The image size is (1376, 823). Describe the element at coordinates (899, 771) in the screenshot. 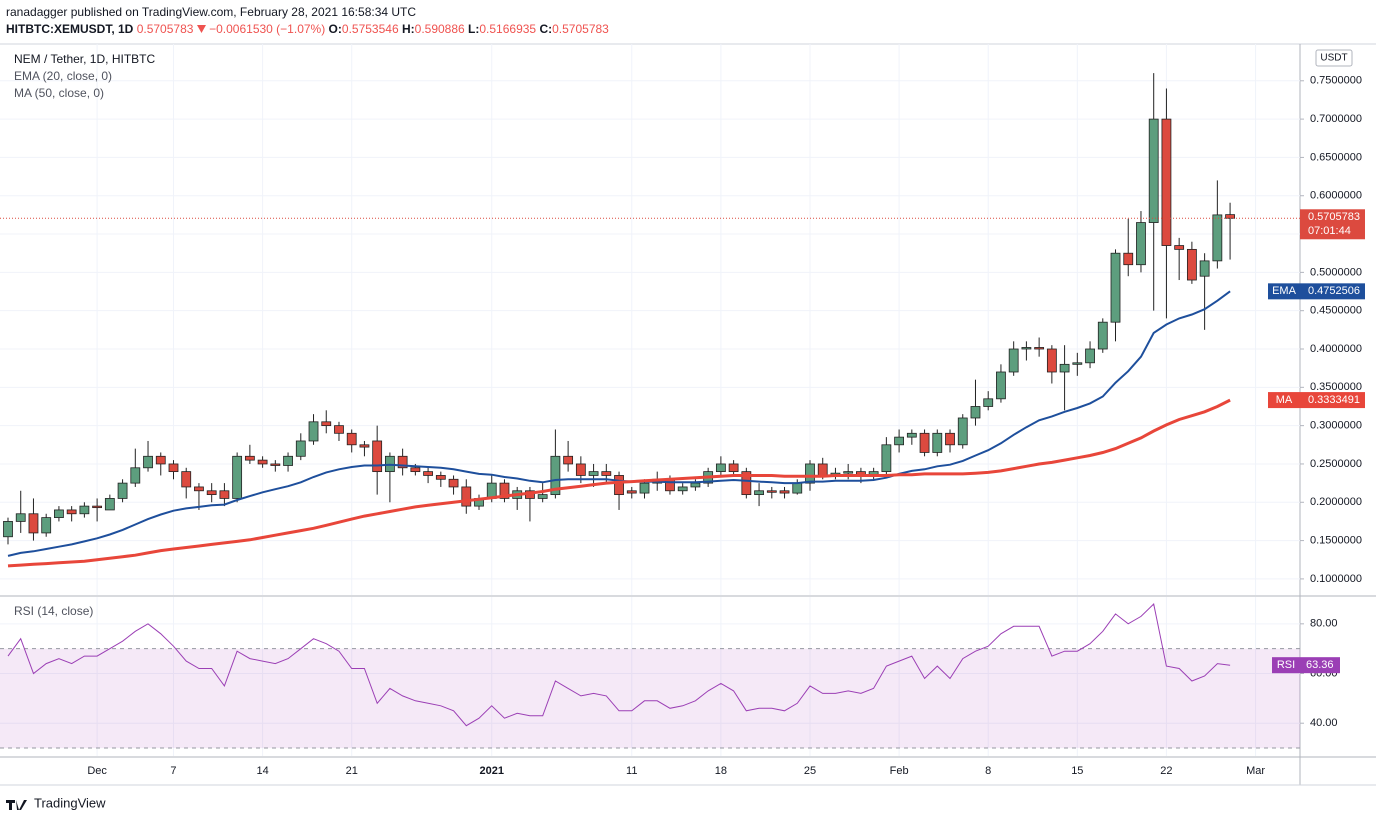

I see `x-tick-label: Feb` at that location.